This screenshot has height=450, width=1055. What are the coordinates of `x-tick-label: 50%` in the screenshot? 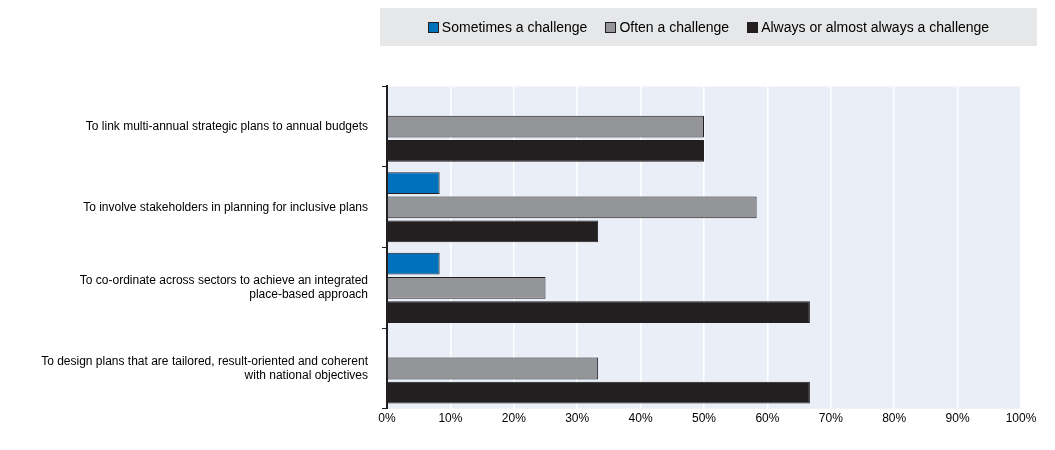 It's located at (704, 418).